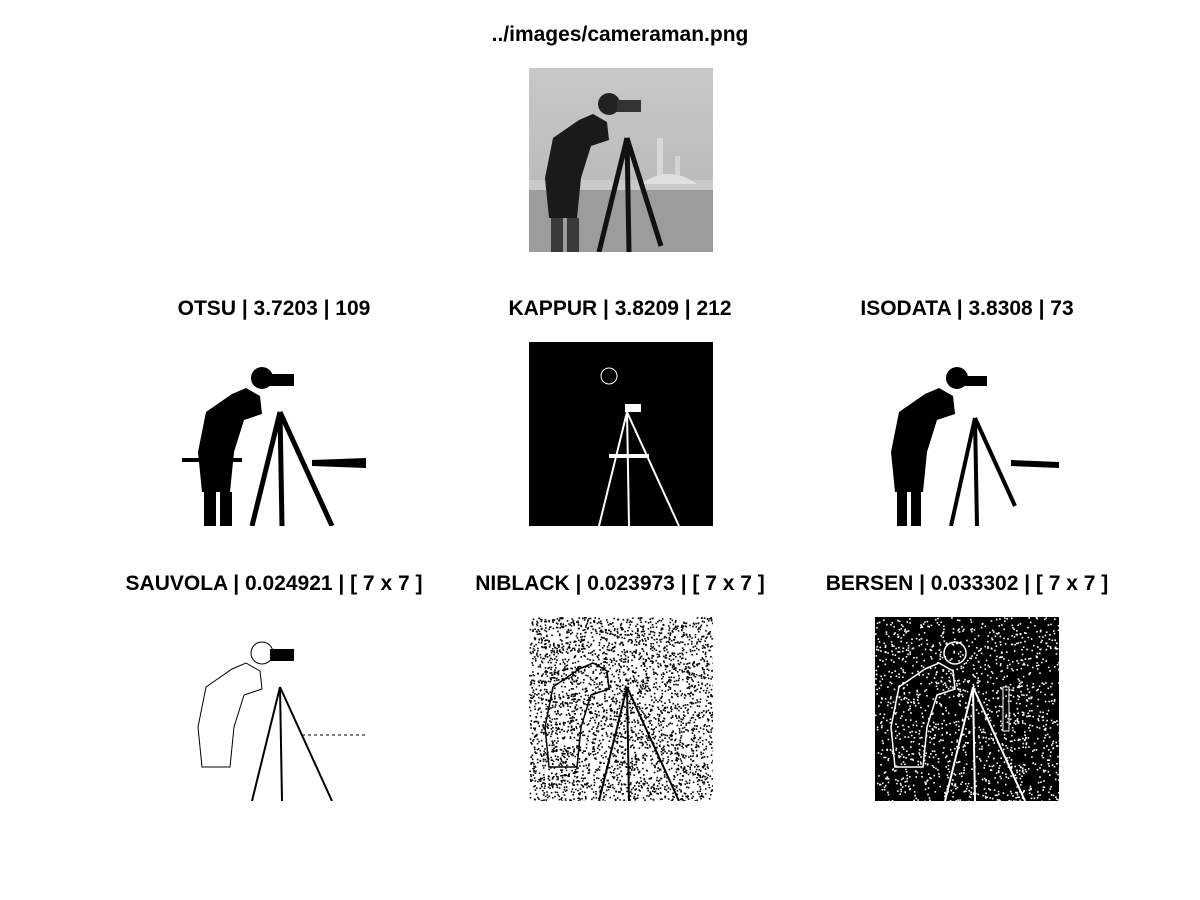  I want to click on sauvola-panel-title: SAUVOLA | 0.024921 | [ 7 x 7 ], so click(274, 583).